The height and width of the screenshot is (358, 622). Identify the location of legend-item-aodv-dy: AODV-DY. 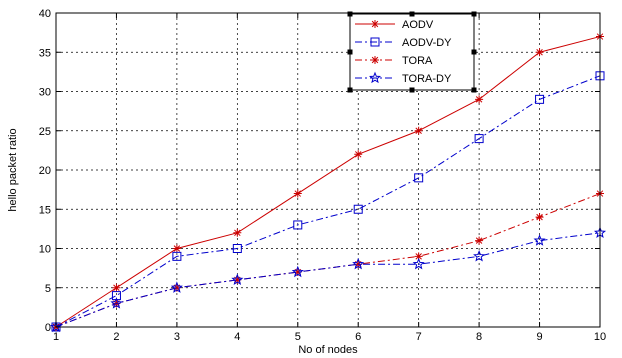
(403, 43).